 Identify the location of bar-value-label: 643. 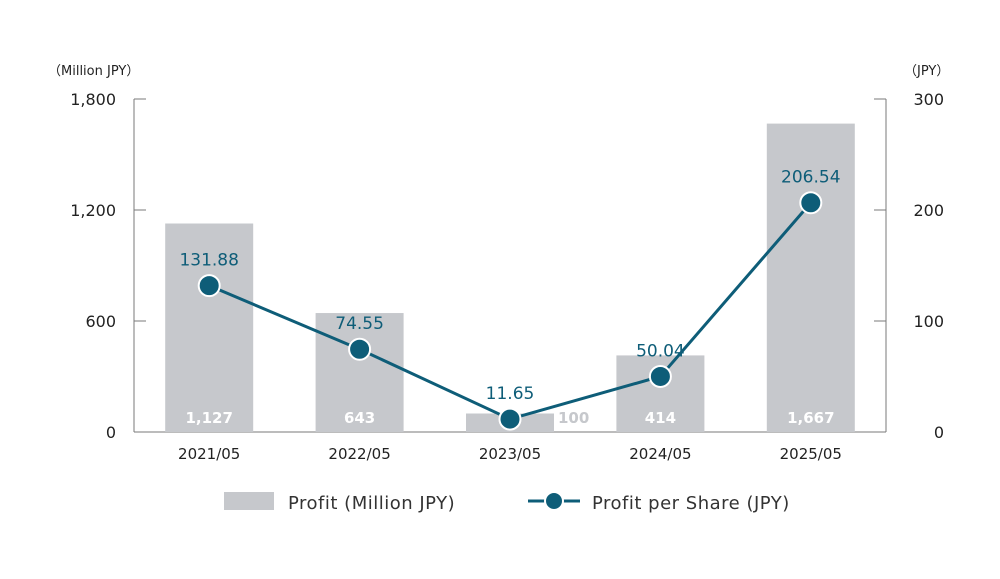
(359, 418).